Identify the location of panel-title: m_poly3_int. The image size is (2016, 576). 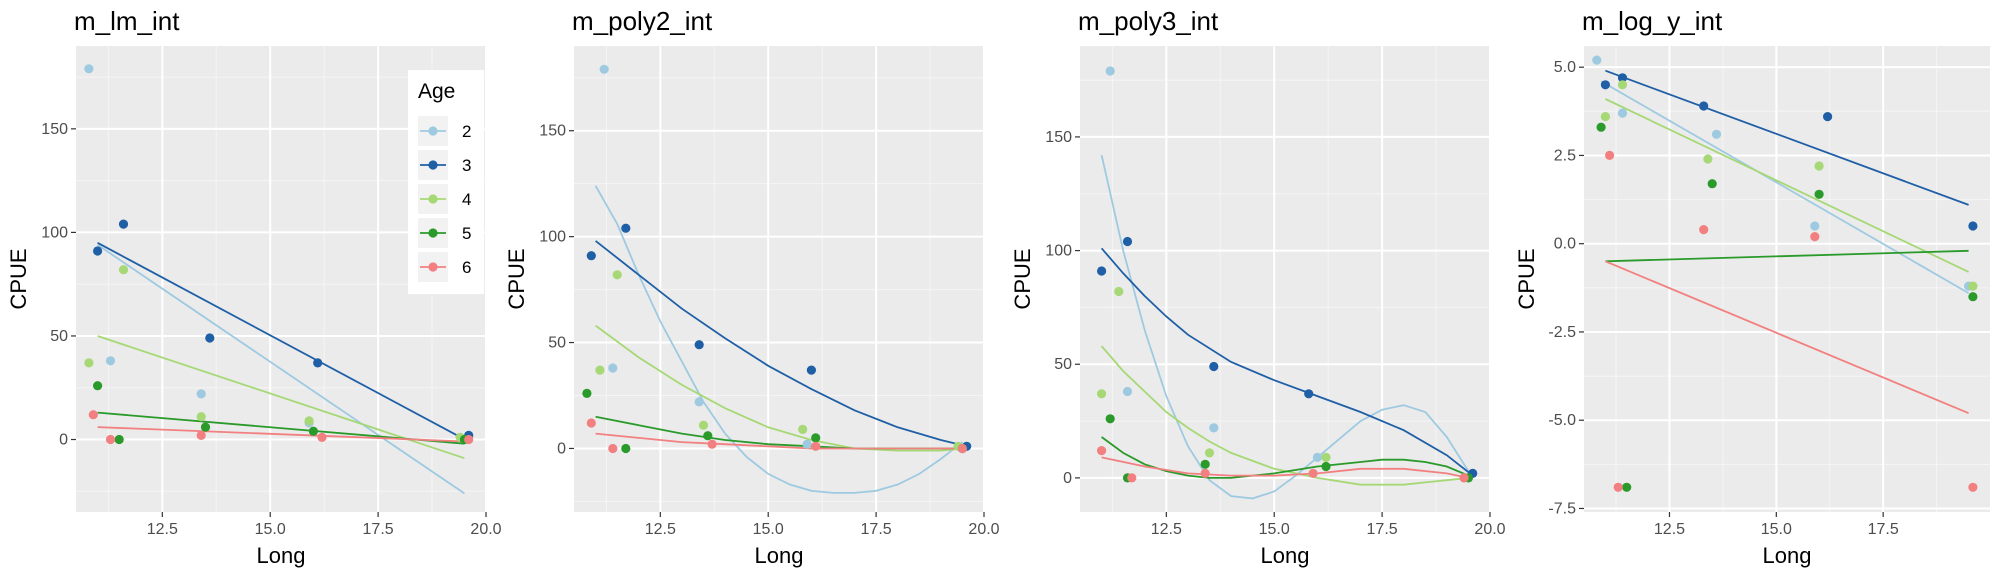
(1148, 21).